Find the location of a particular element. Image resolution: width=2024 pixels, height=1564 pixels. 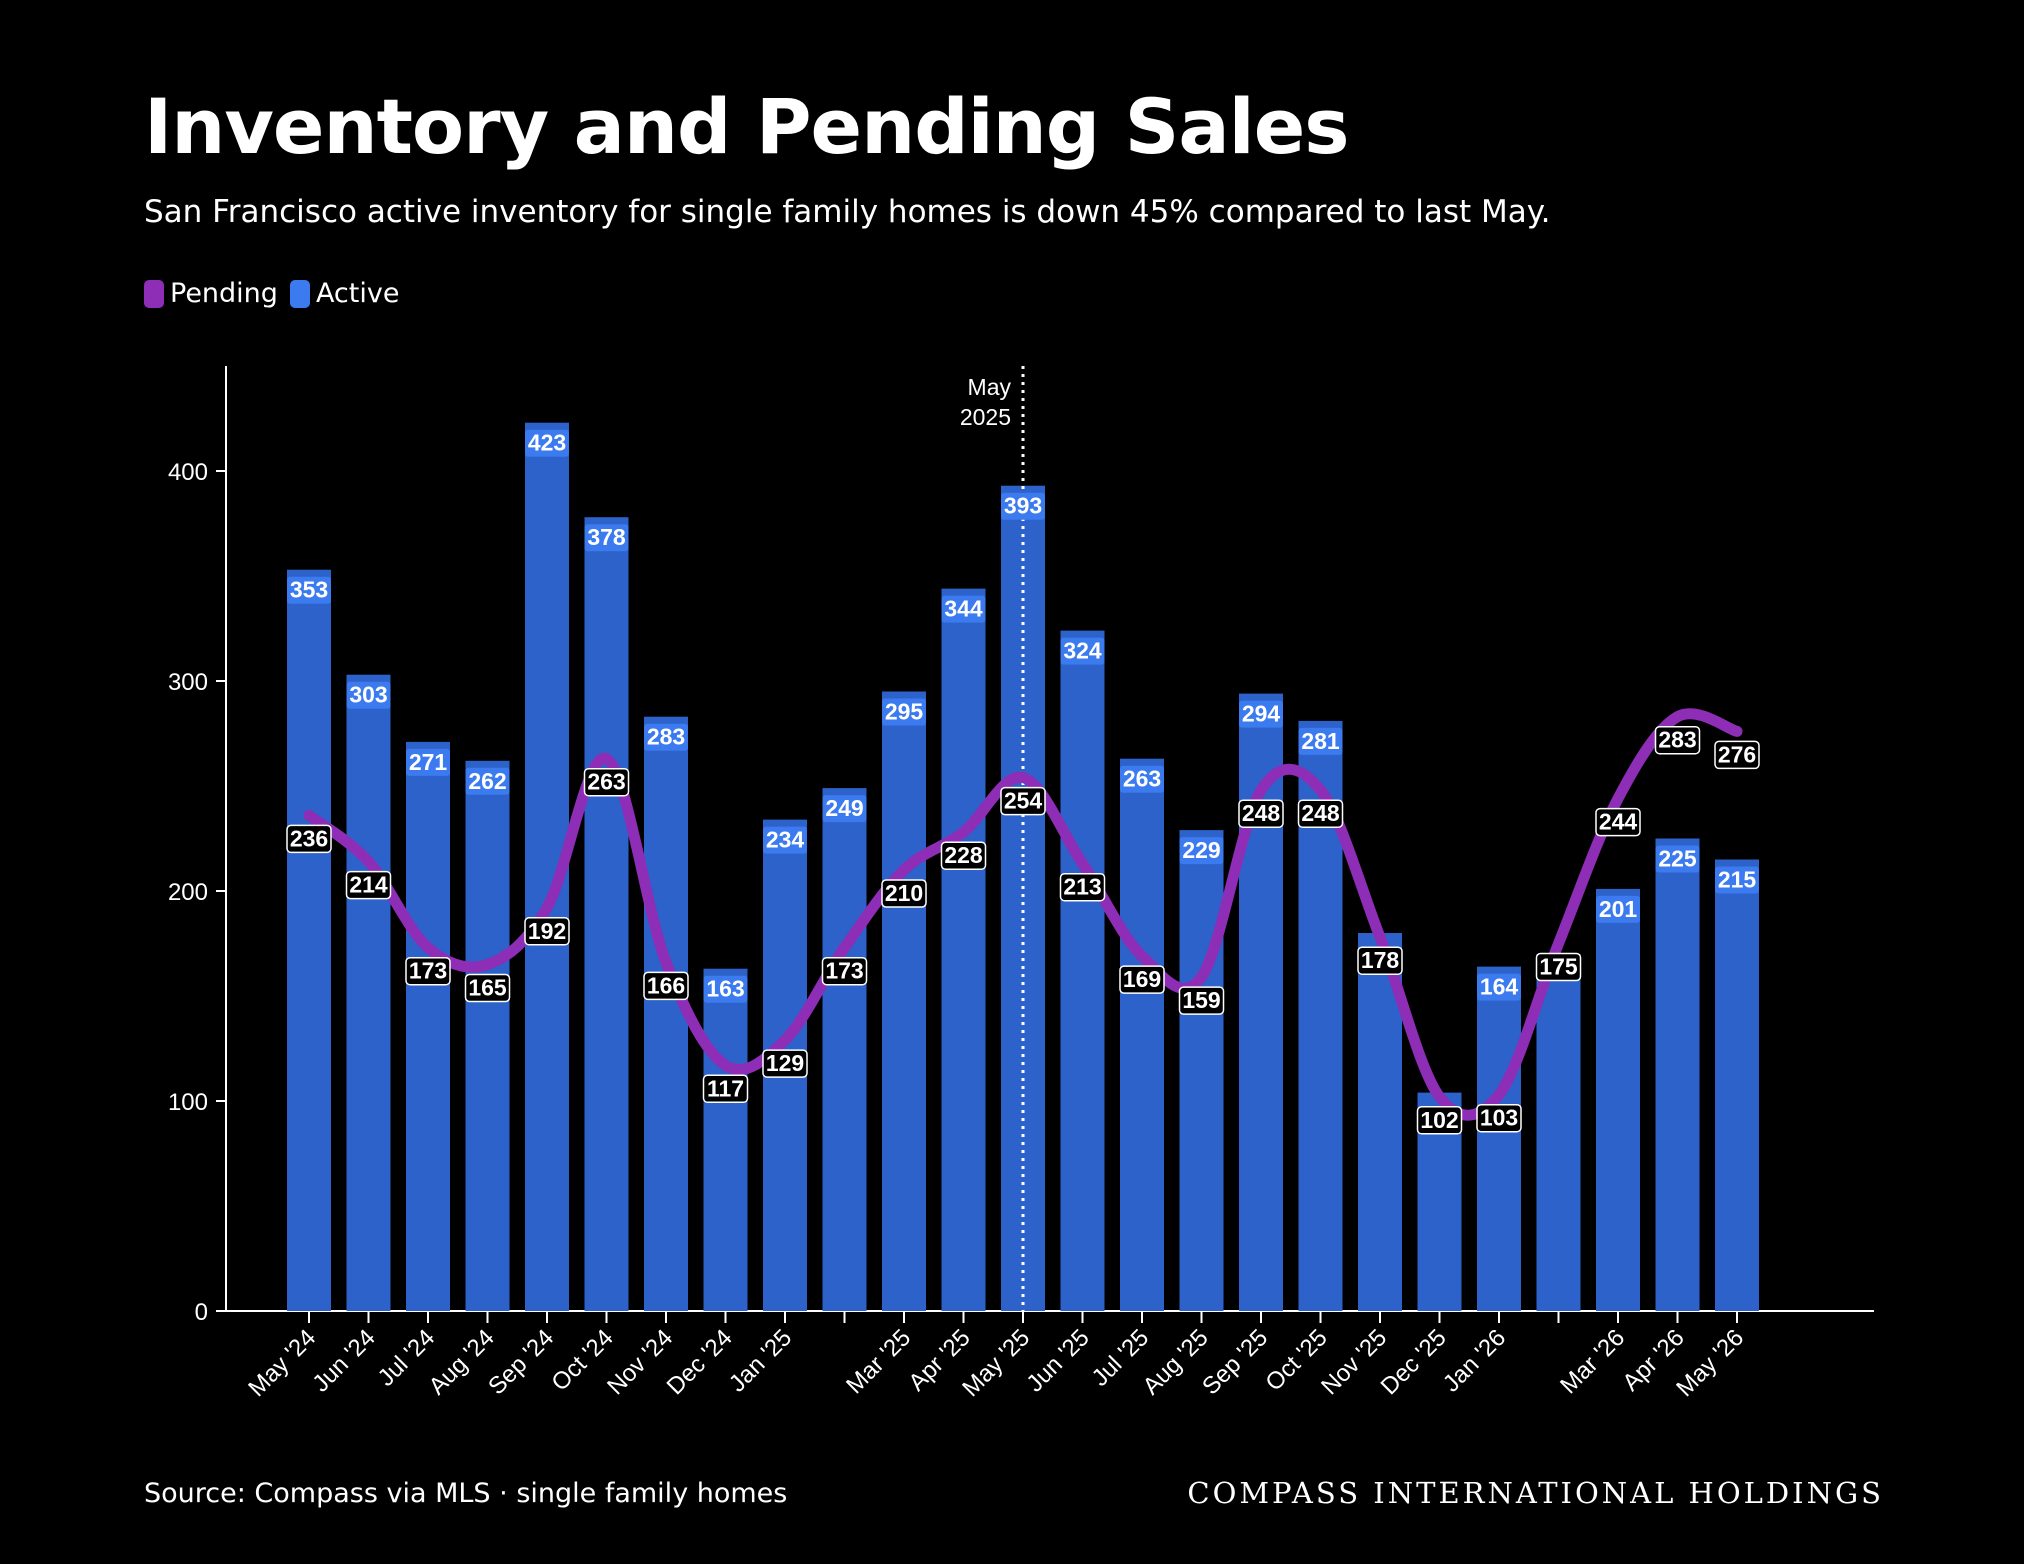

line-value-label: 248 is located at coordinates (1261, 813).